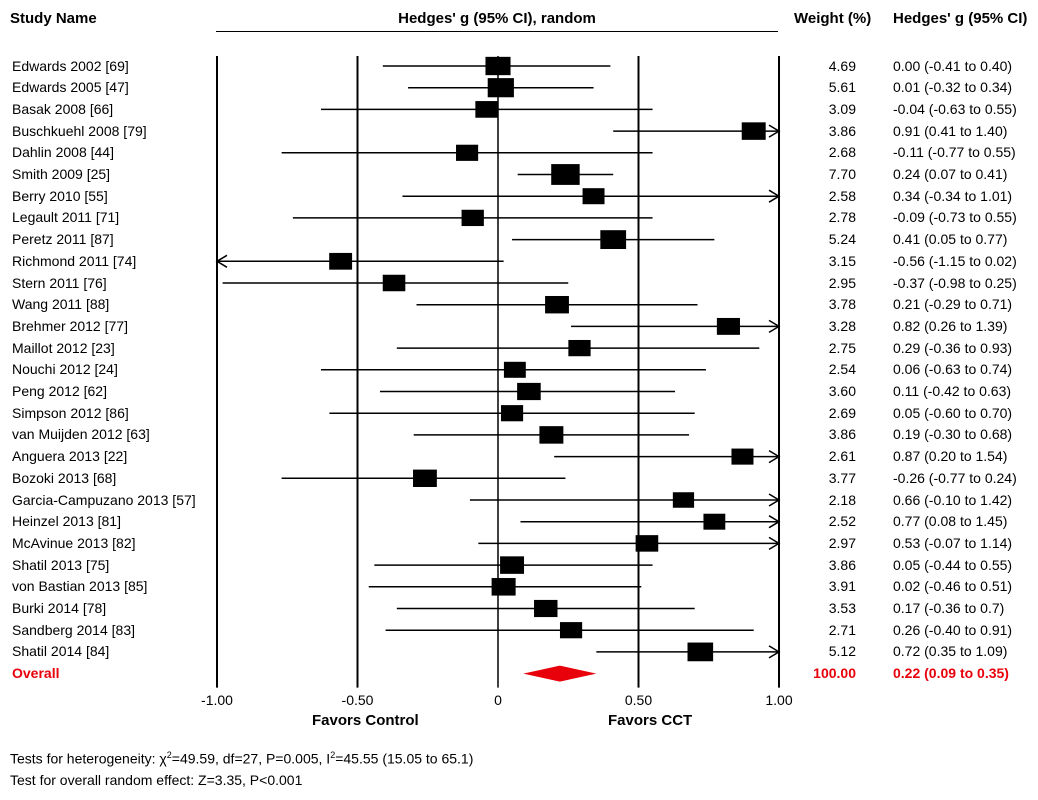  Describe the element at coordinates (498, 700) in the screenshot. I see `x-tick-label: 0` at that location.